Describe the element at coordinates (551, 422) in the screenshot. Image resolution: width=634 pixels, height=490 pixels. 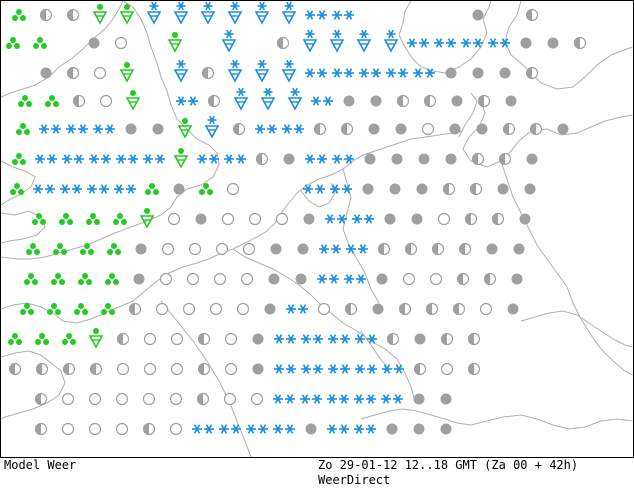
I see `border-austria` at that location.